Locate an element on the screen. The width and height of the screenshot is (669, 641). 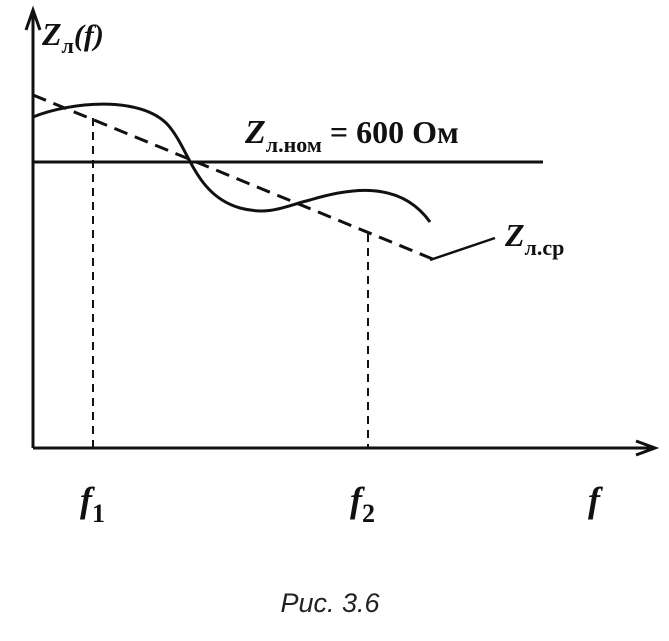
y-axis-label: Zл(f) is located at coordinates (72, 37).